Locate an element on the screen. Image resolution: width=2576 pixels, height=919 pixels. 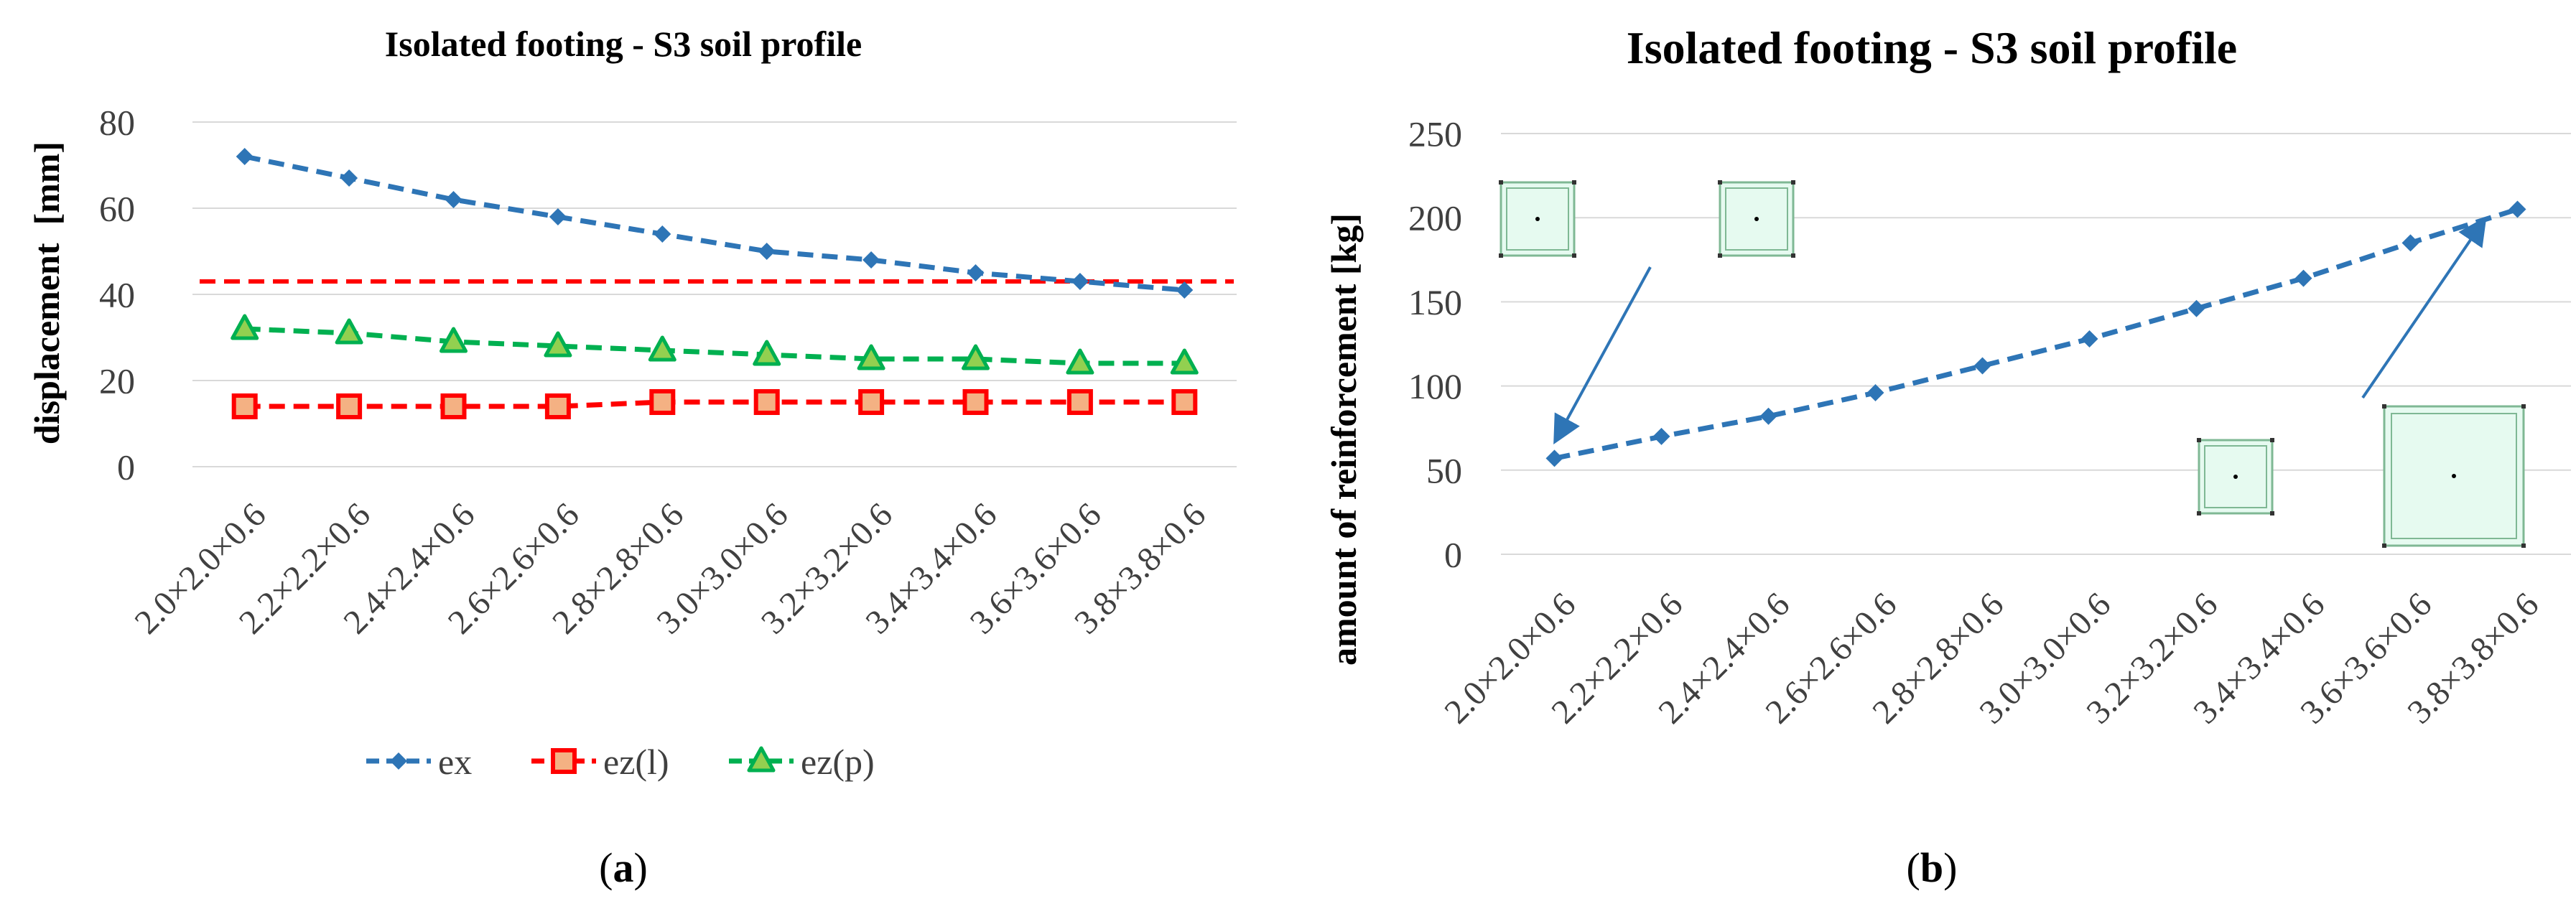
series-ez(p) is located at coordinates (715, 344).